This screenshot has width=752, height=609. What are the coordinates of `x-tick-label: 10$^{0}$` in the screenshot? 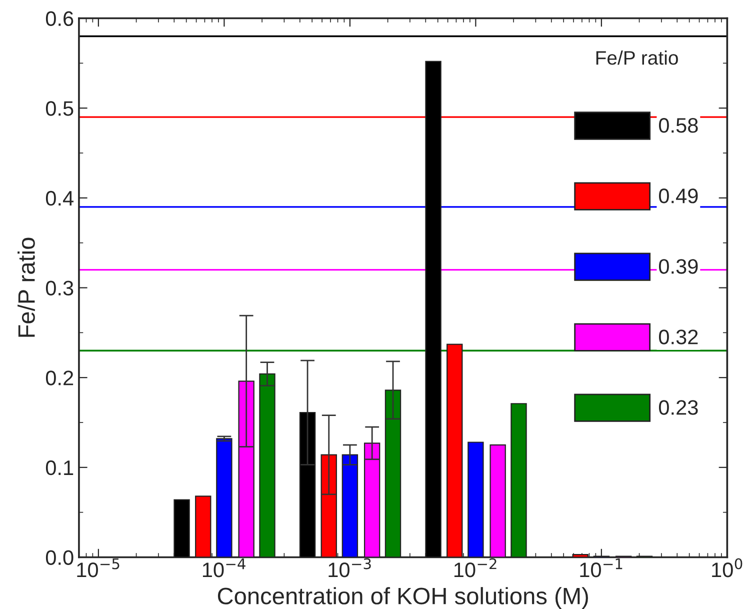 It's located at (727, 568).